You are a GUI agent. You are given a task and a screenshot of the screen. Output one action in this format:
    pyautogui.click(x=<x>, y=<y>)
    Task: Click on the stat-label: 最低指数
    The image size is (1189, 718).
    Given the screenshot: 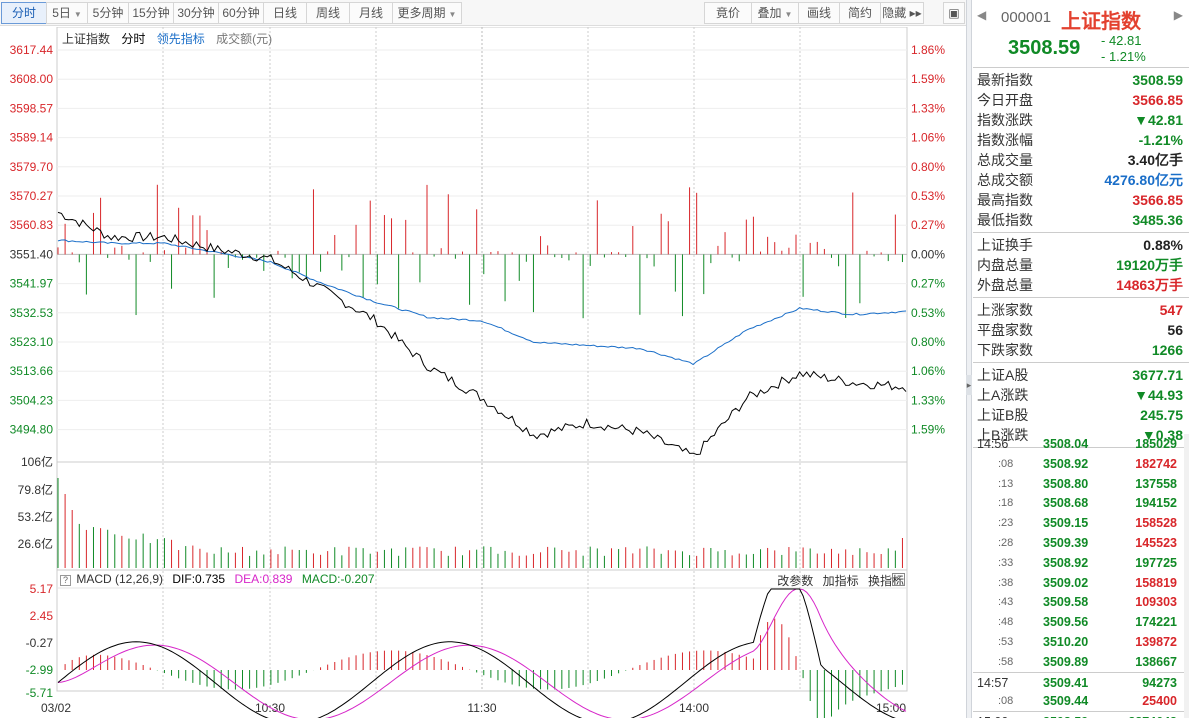 What is the action you would take?
    pyautogui.click(x=1005, y=220)
    